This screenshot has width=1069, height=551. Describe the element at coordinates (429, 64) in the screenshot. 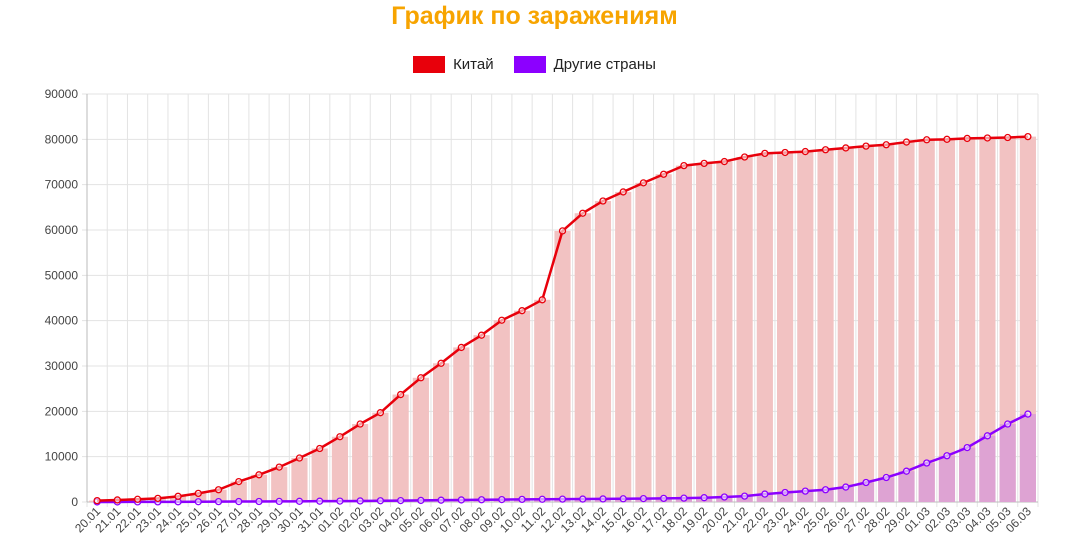

I see `legend-swatch-china` at that location.